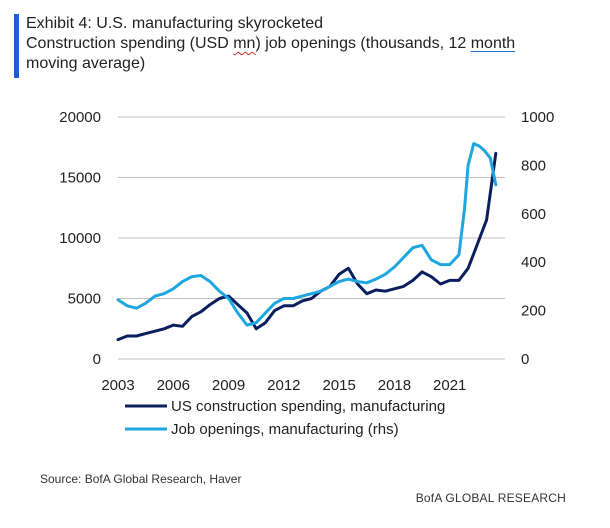  Describe the element at coordinates (117, 385) in the screenshot. I see `x-tick-label: 2003` at that location.